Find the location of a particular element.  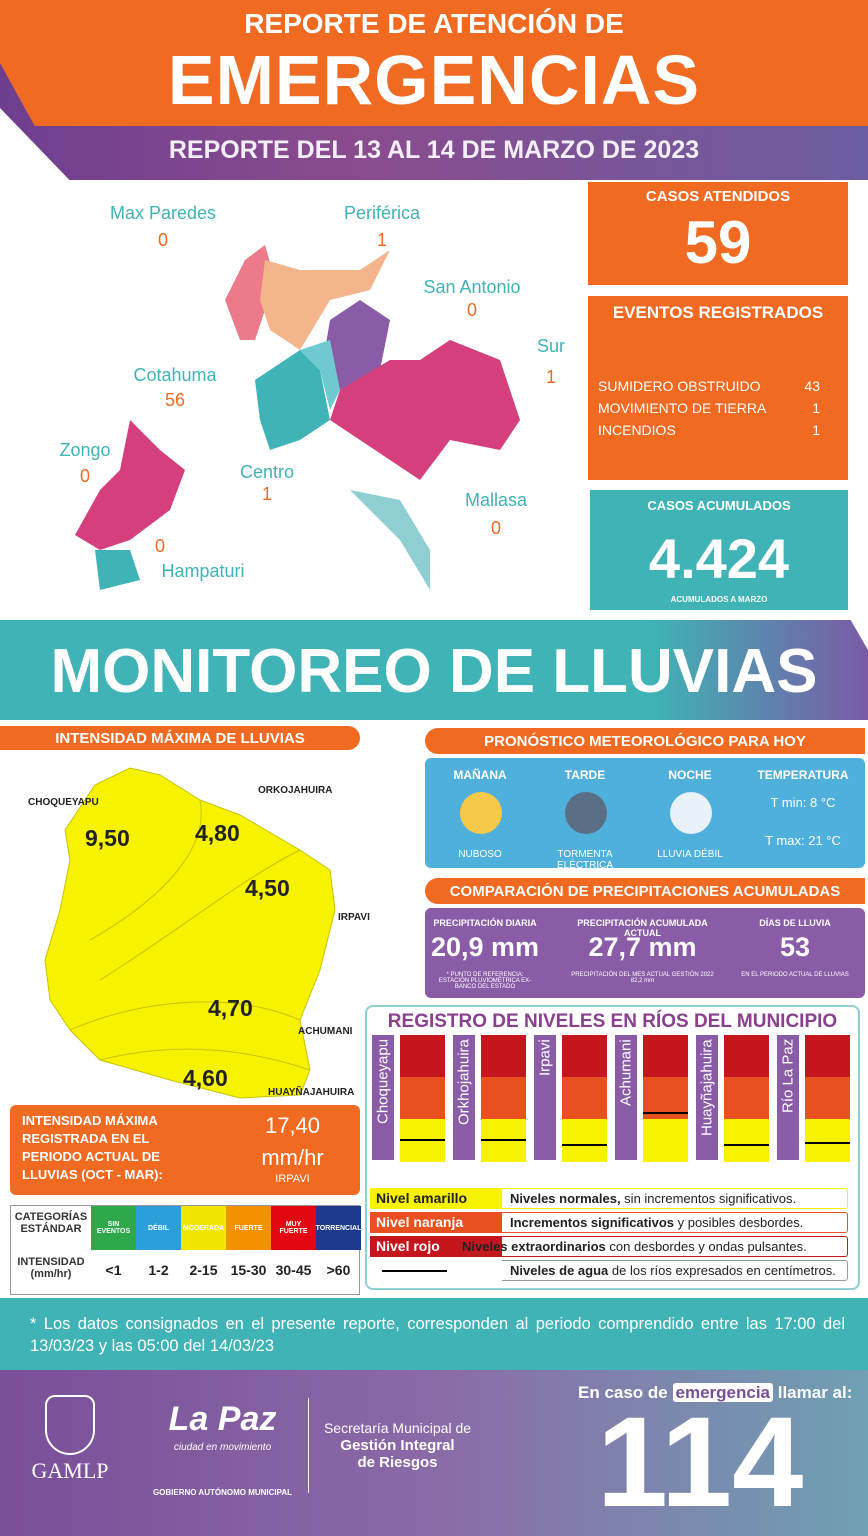

gamlp-text: GAMLP is located at coordinates (70, 1470).